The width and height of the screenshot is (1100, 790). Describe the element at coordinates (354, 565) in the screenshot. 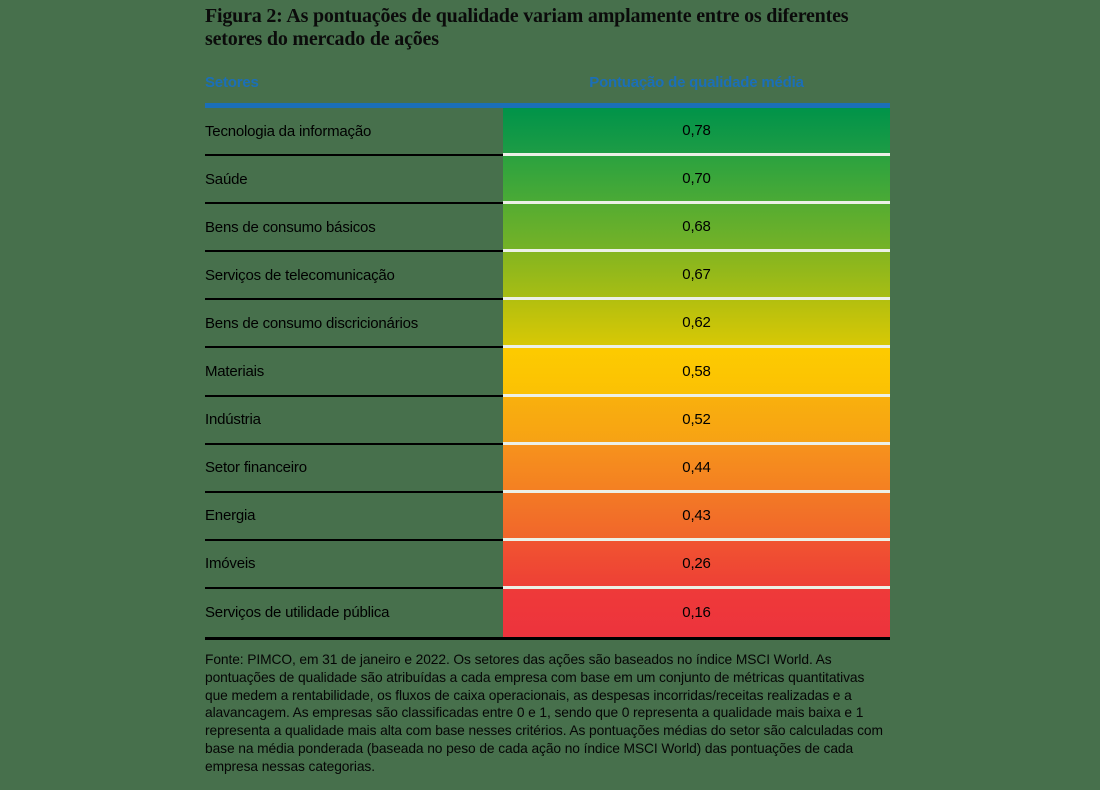

I see `sector-cell: Imóveis` at that location.